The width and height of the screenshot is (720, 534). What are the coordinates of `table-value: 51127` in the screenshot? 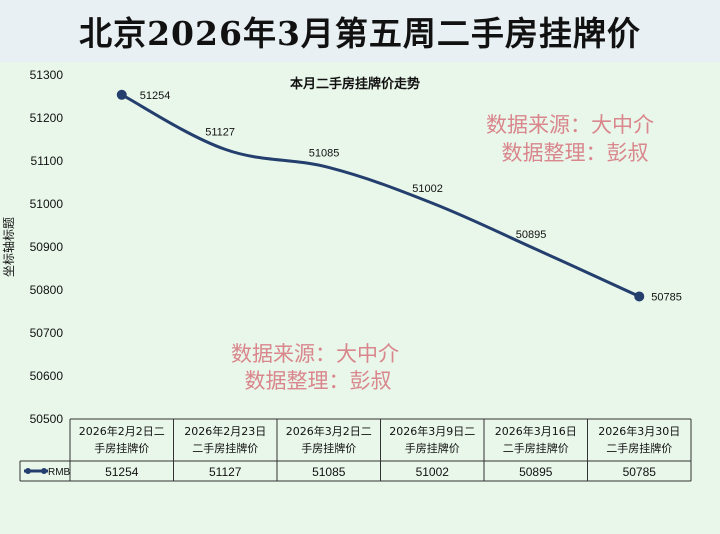 It's located at (225, 472).